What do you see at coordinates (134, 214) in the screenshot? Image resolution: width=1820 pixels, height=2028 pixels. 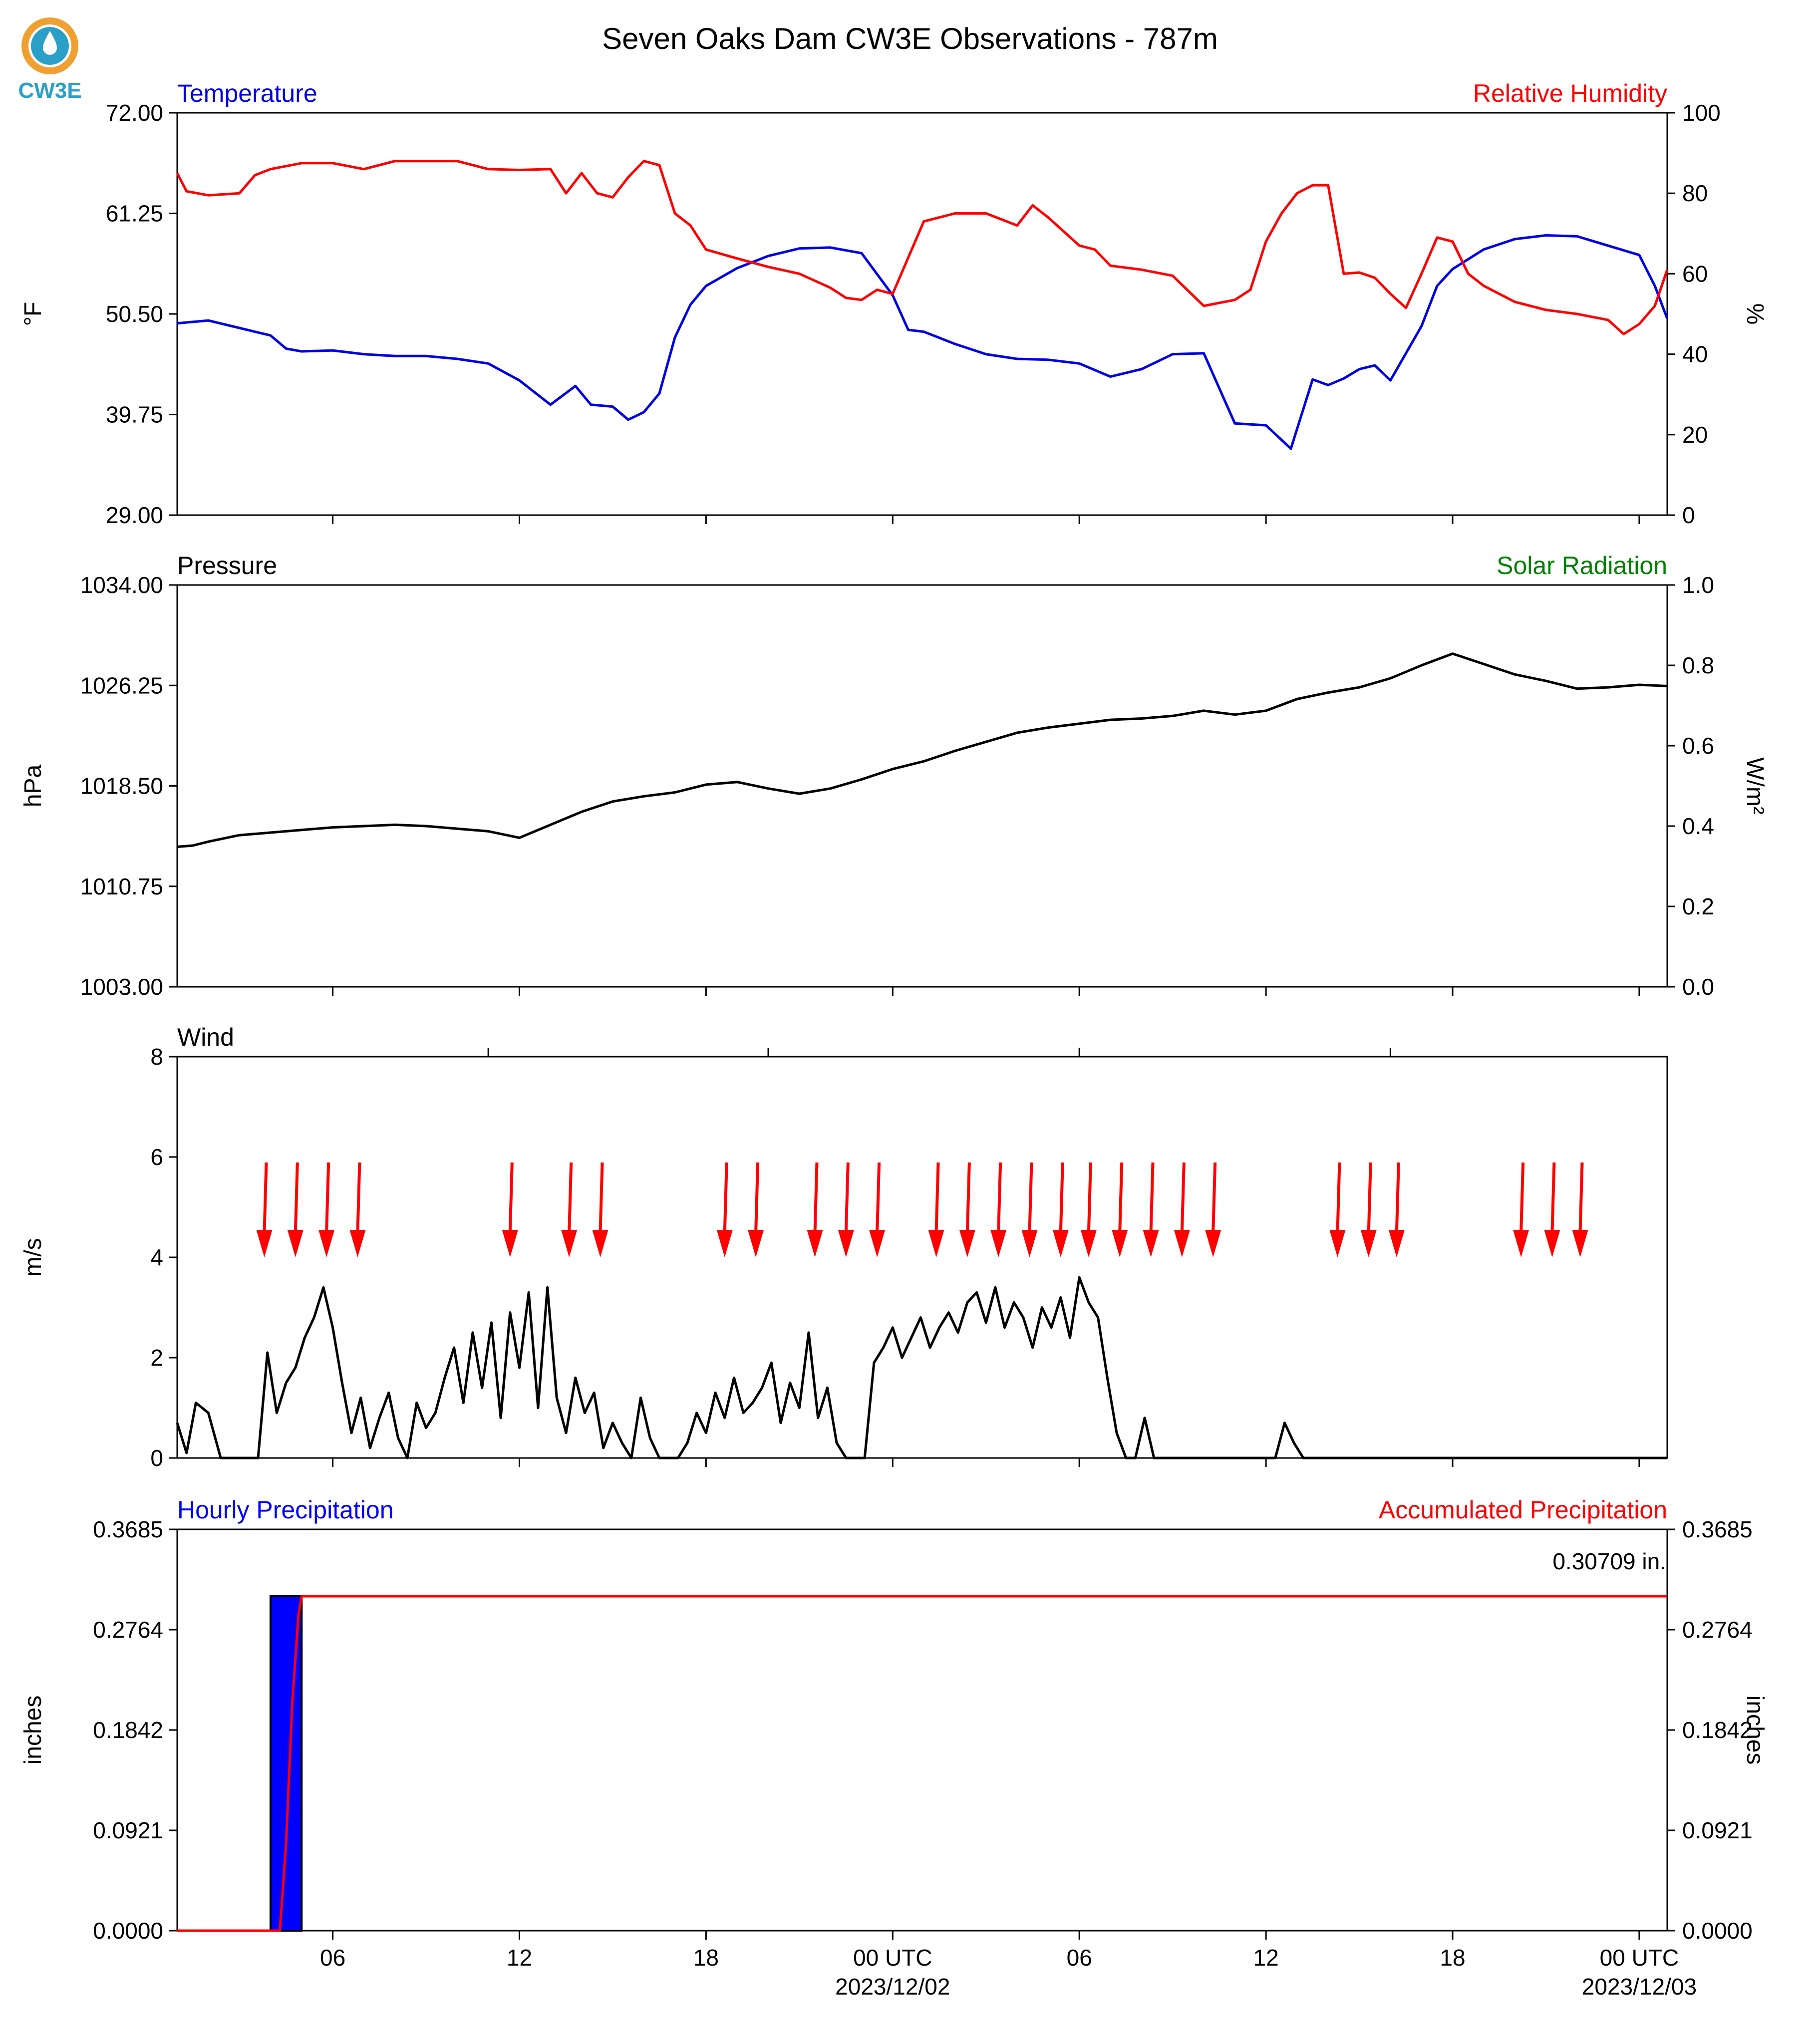 I see `y-tick-label: 61.25` at bounding box center [134, 214].